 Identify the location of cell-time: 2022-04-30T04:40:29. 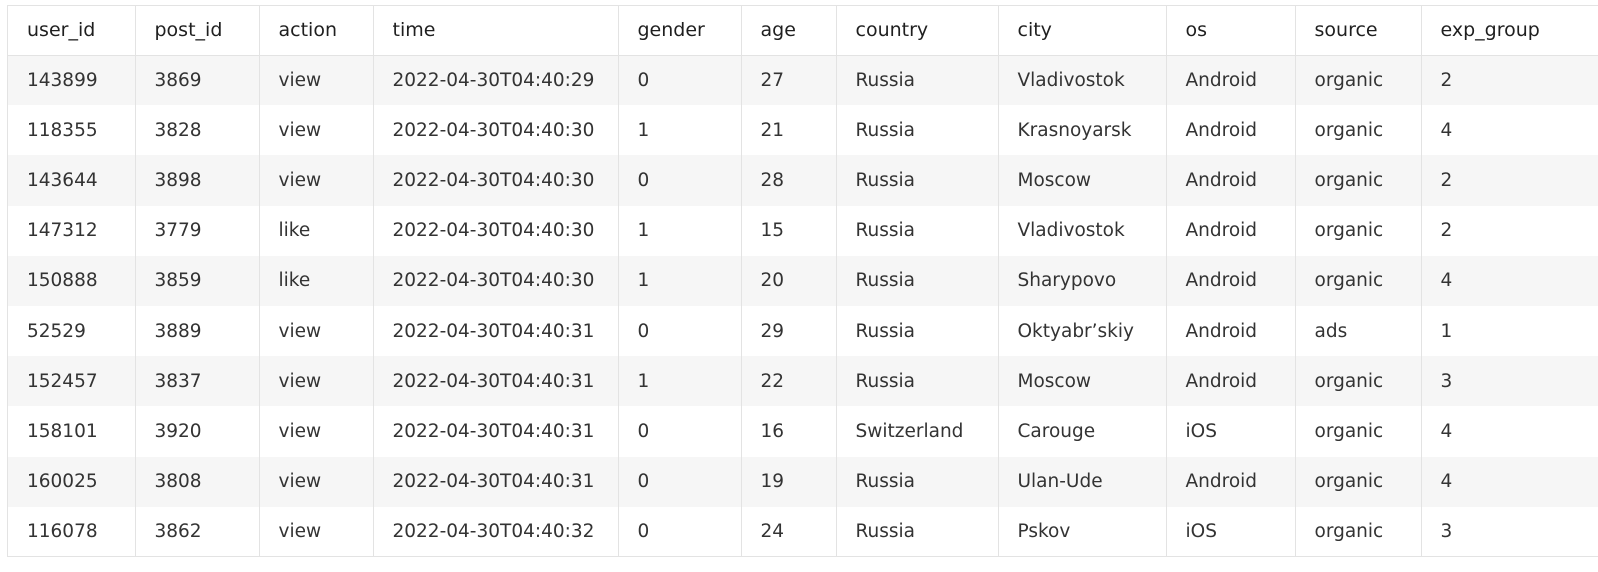
(496, 80).